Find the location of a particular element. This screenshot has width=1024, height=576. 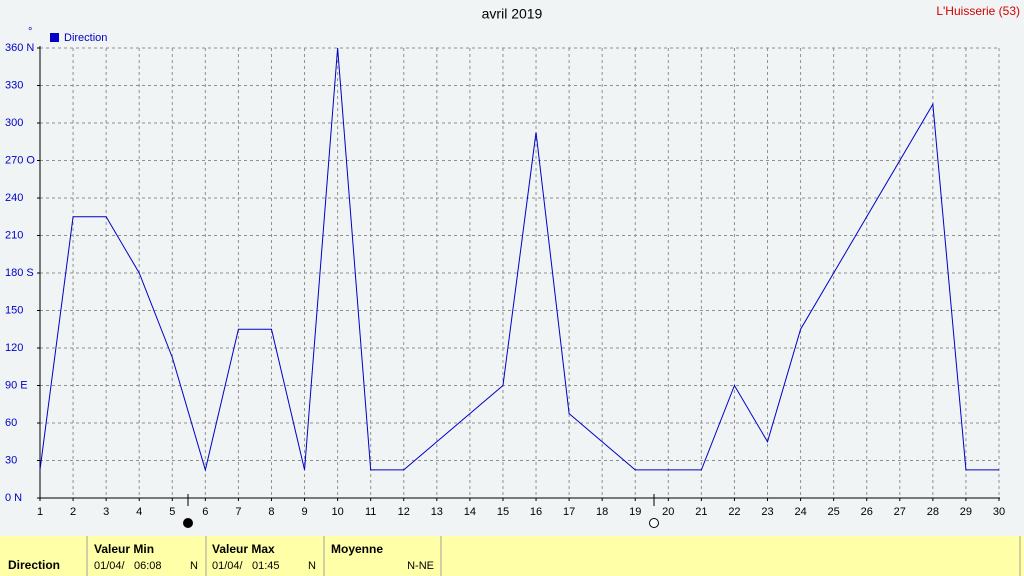

y-tick-label: 240 is located at coordinates (14, 198).